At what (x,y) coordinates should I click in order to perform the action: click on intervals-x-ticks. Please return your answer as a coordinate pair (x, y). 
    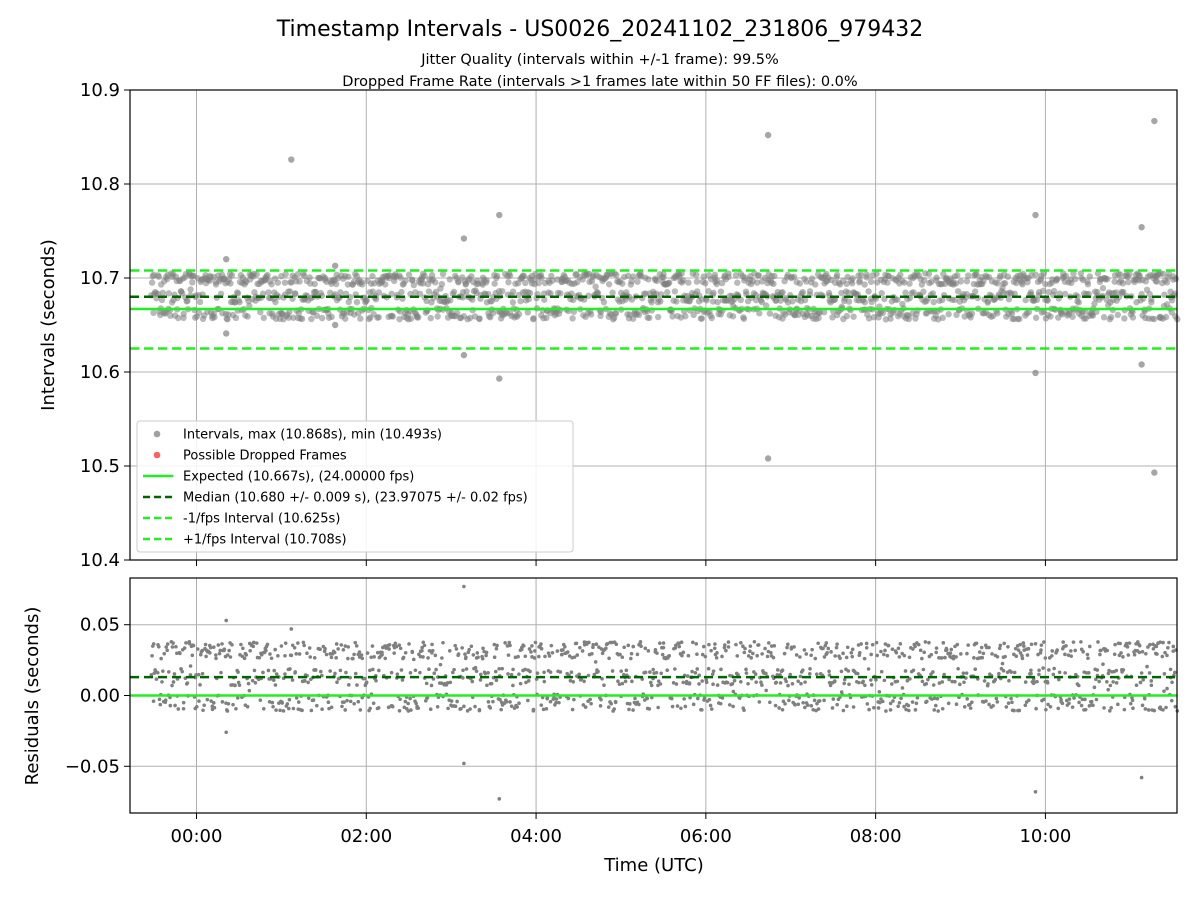
    Looking at the image, I should click on (620, 563).